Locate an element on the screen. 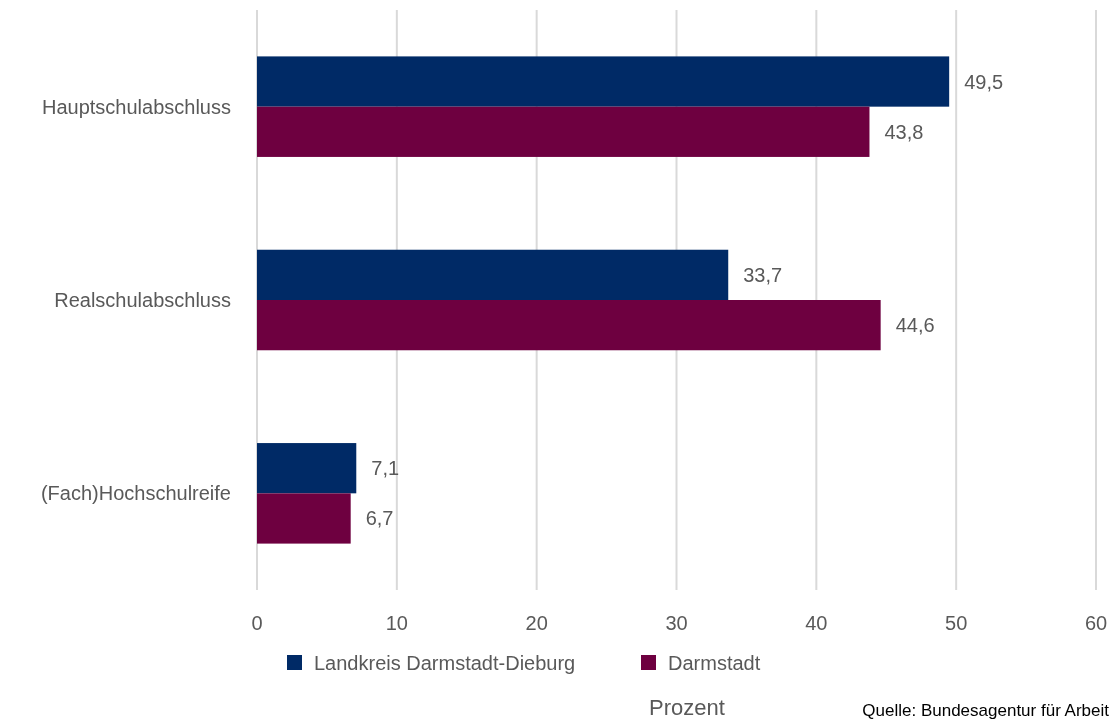 Image resolution: width=1115 pixels, height=722 pixels. source-note: Quelle: Bundesagentur für Arbeit is located at coordinates (986, 710).